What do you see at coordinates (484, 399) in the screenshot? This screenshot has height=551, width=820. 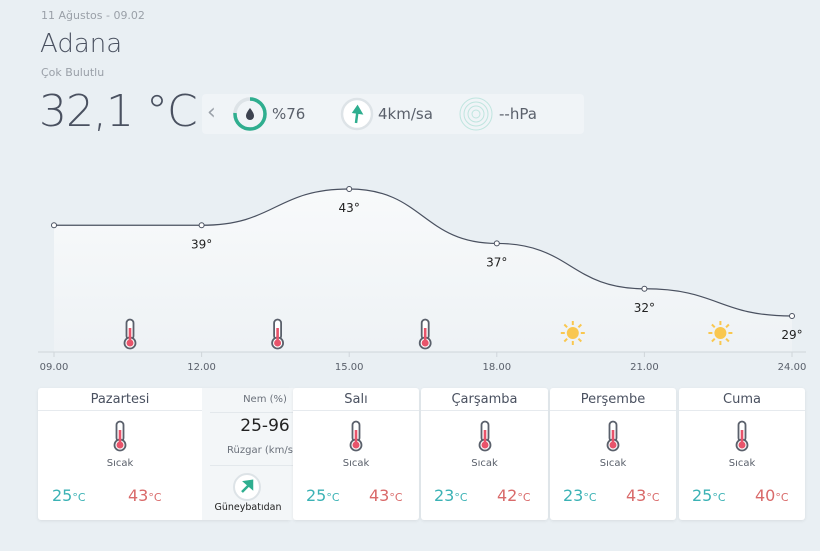 I see `day-name: Çarşamba` at bounding box center [484, 399].